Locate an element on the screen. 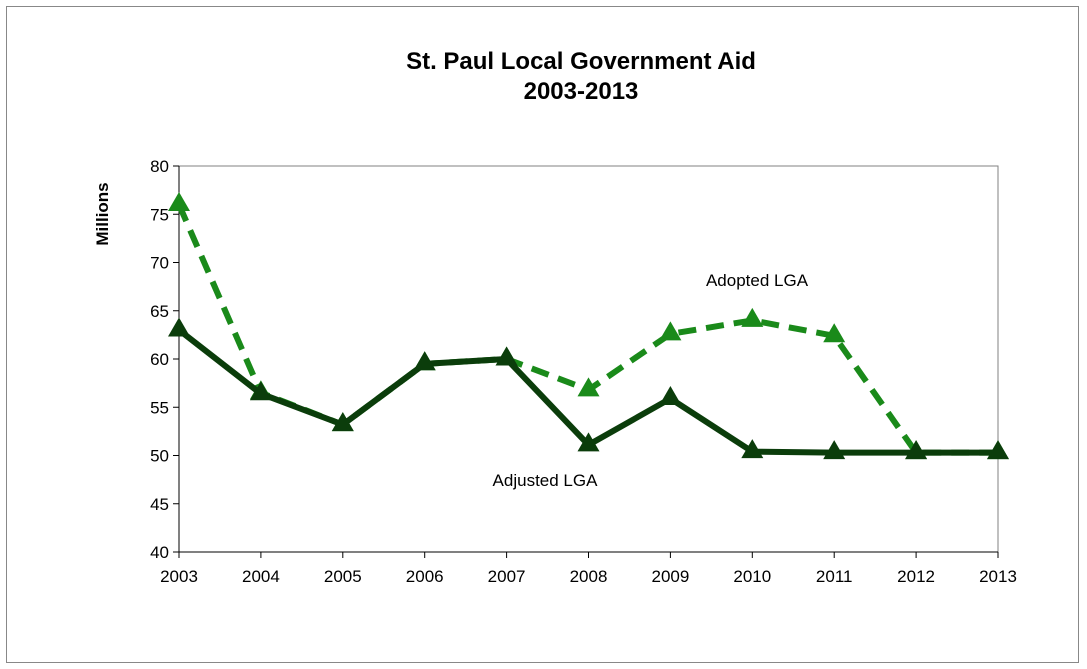 This screenshot has height=669, width=1087. adjusted-lga-annotation: Adjusted LGA is located at coordinates (546, 480).